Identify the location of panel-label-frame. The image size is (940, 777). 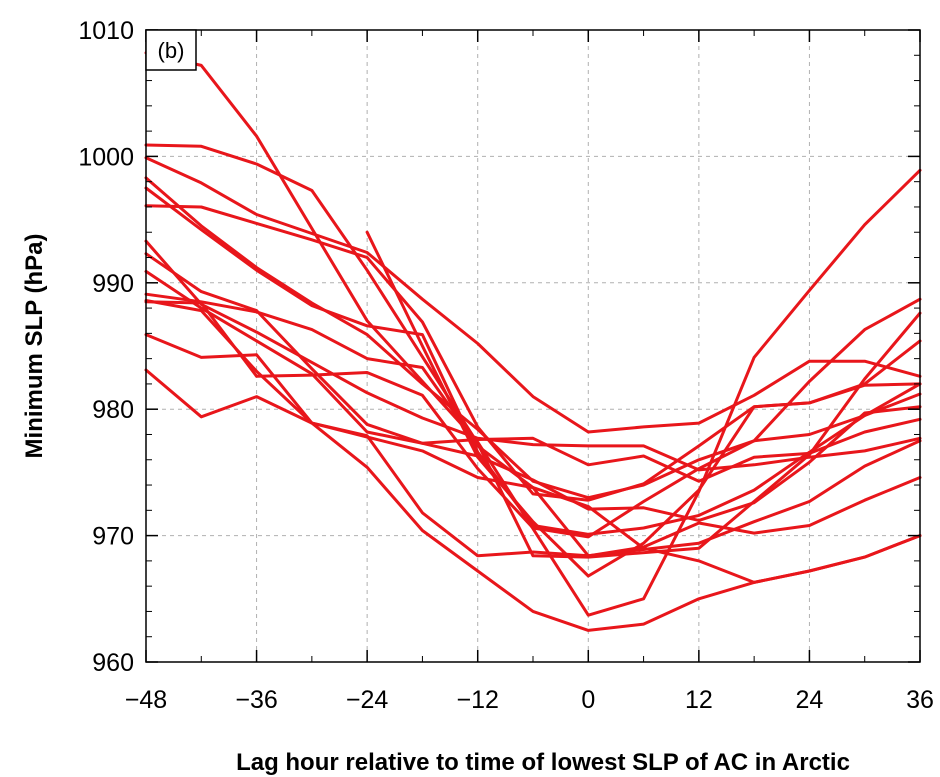
(171, 50).